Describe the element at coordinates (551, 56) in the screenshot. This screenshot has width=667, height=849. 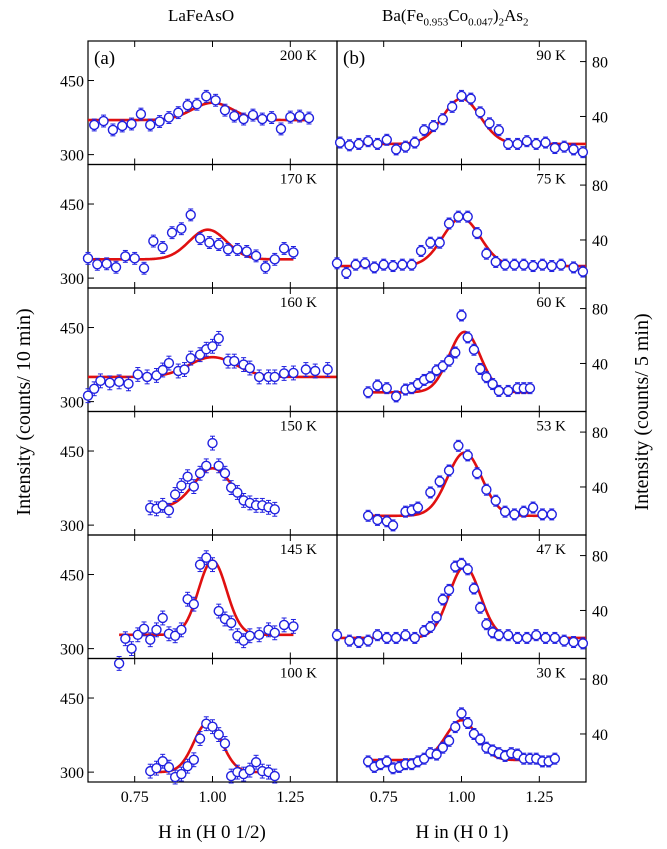
I see `temperature-label: 90 K` at that location.